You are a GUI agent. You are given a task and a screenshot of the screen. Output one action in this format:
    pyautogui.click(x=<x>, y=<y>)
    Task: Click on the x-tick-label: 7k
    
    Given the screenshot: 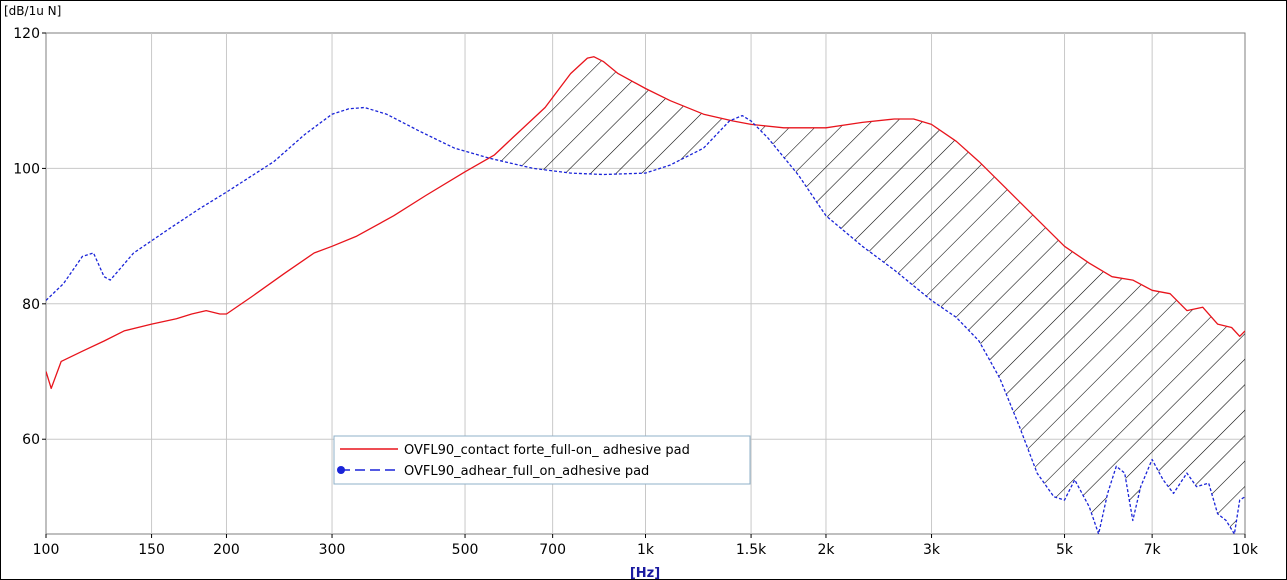 What is the action you would take?
    pyautogui.click(x=1153, y=550)
    